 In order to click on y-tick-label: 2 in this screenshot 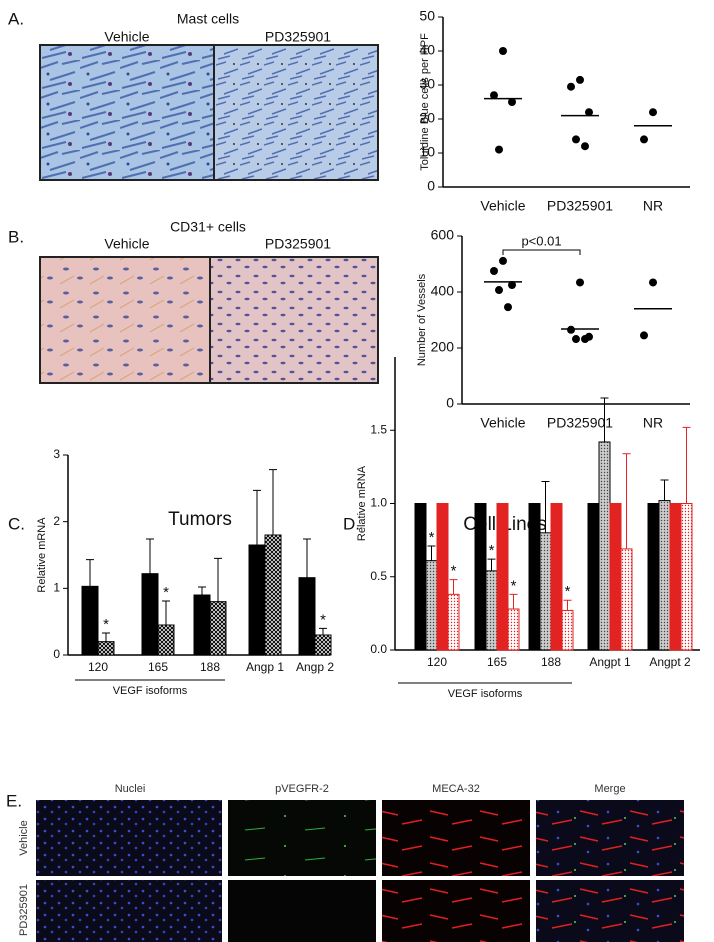, I will do `click(56, 521)`.